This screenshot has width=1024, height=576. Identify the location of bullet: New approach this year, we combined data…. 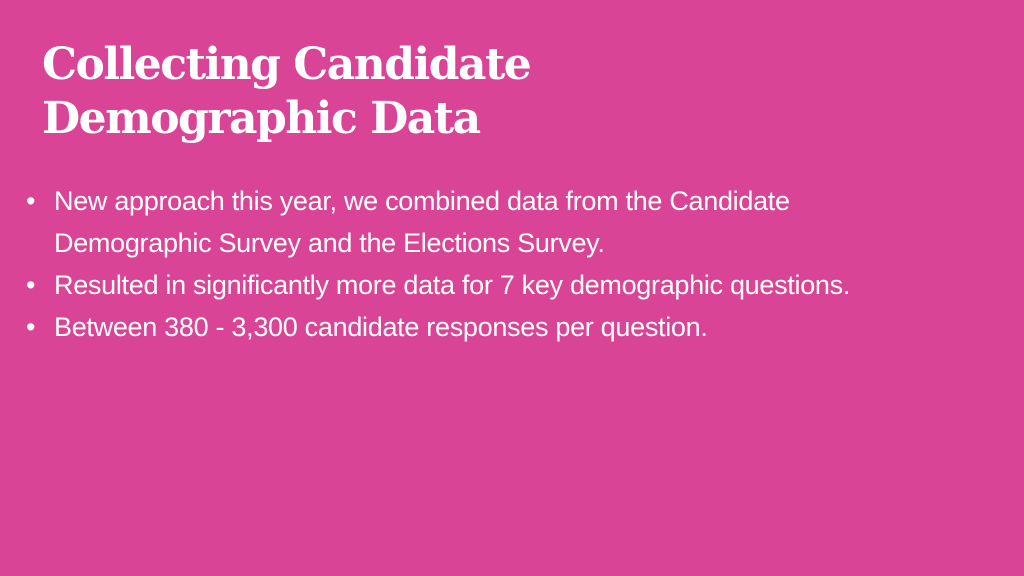
(437, 222).